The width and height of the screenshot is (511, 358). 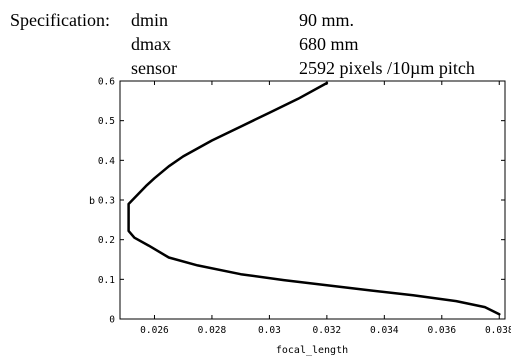 I want to click on spec-value-sensor: 2592 pixels /10µm pitch, so click(x=387, y=68).